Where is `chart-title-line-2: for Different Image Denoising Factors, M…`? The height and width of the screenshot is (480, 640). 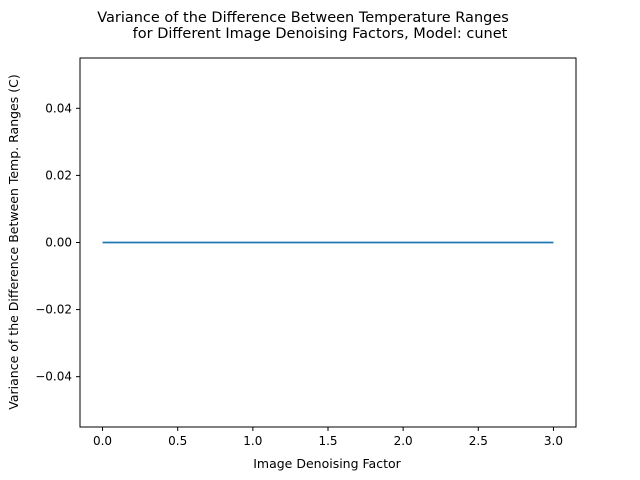 chart-title-line-2: for Different Image Denoising Factors, M… is located at coordinates (320, 34).